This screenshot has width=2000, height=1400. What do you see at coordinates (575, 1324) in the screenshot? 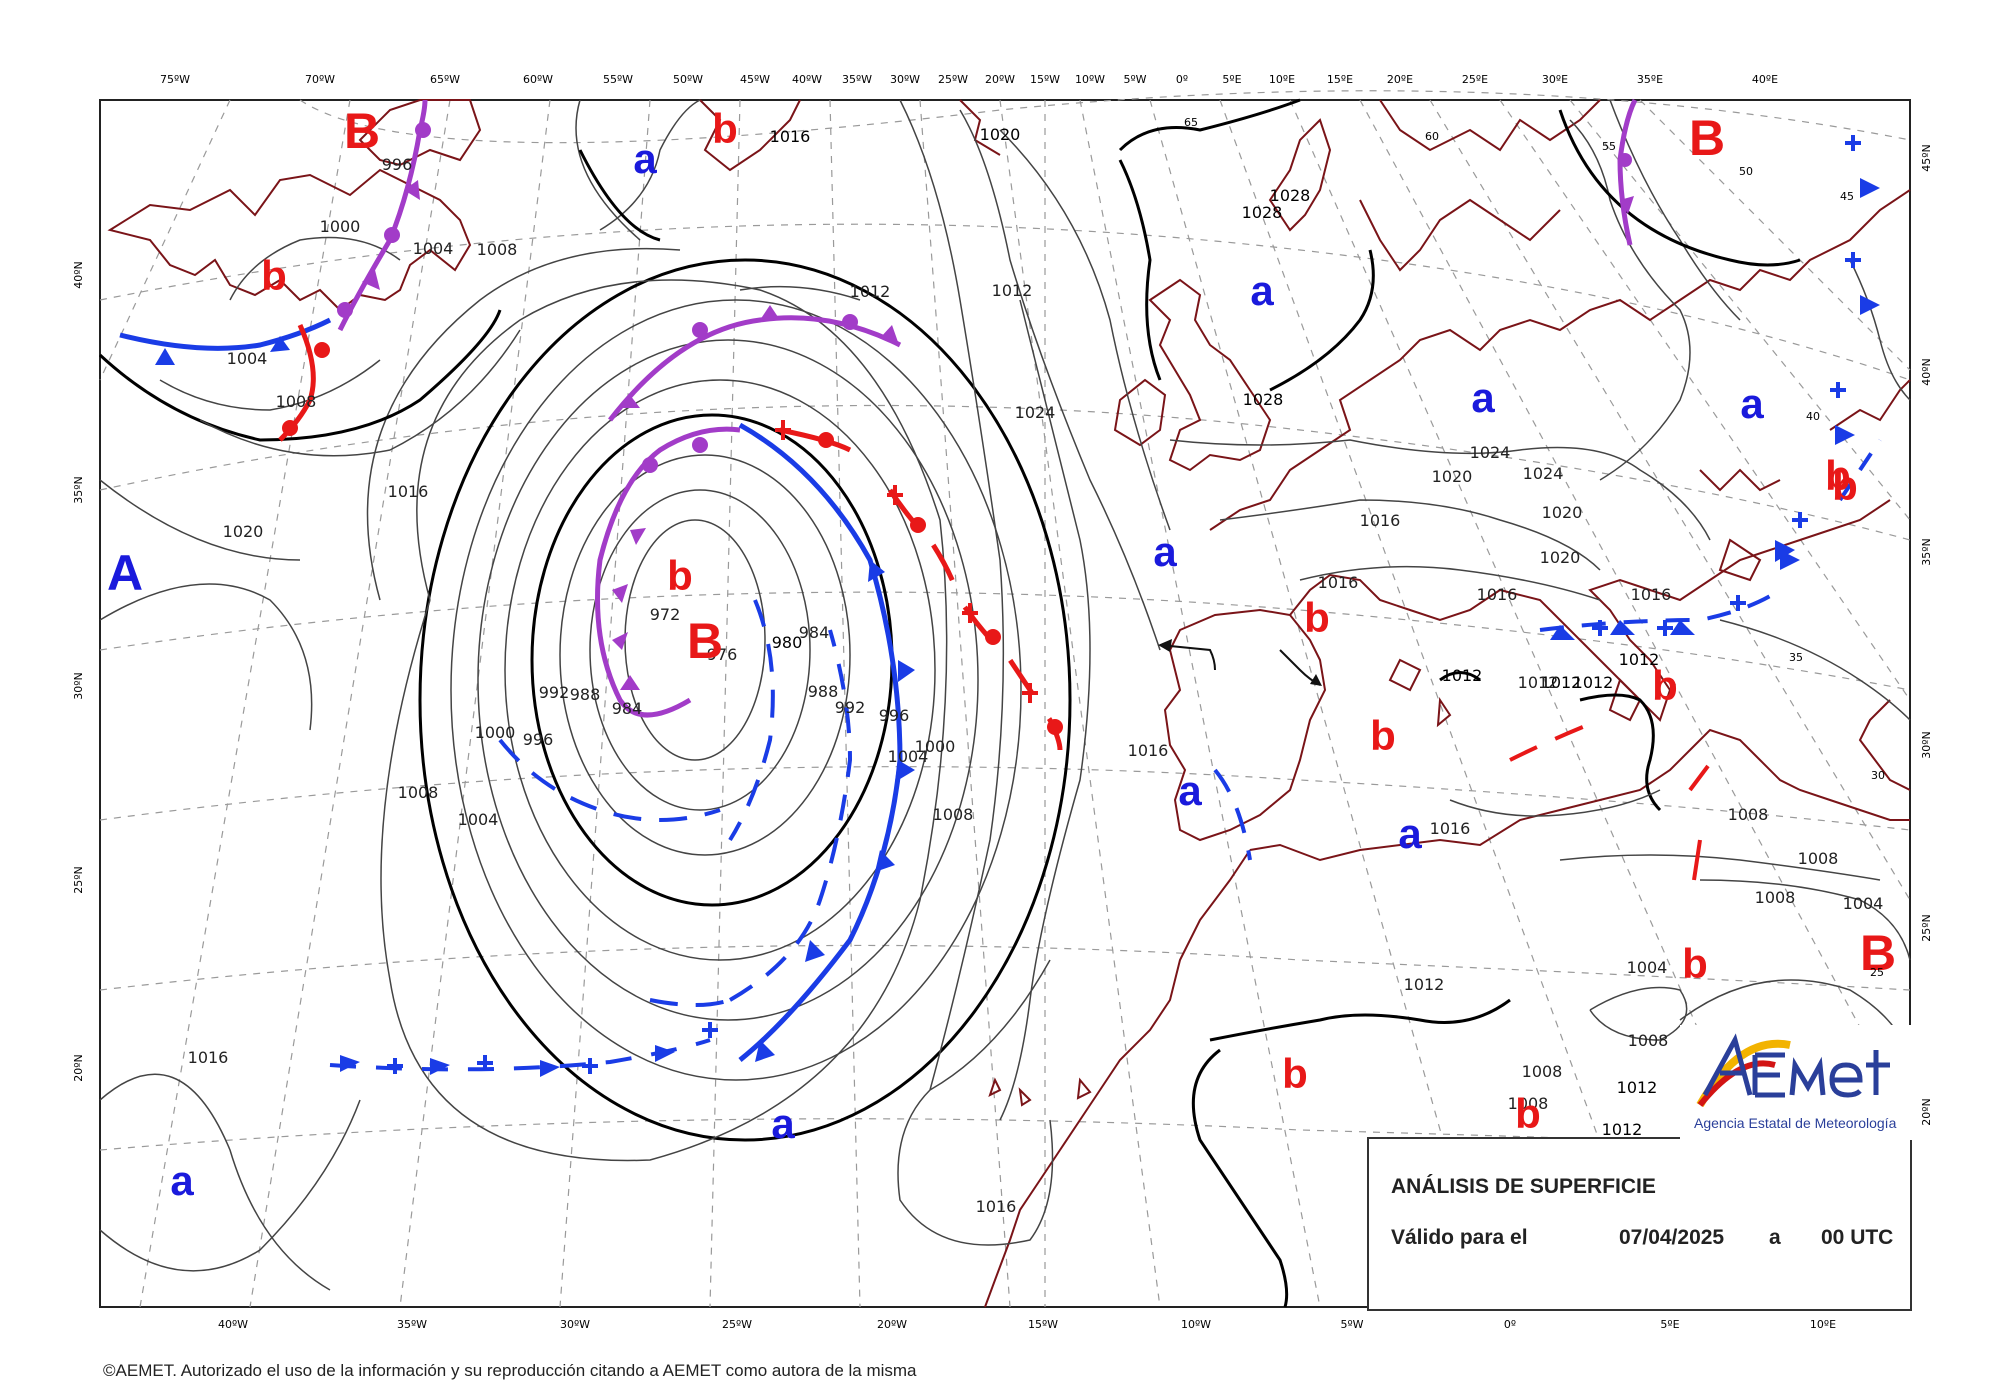
I see `lon-label-bottom: 30ºW` at bounding box center [575, 1324].